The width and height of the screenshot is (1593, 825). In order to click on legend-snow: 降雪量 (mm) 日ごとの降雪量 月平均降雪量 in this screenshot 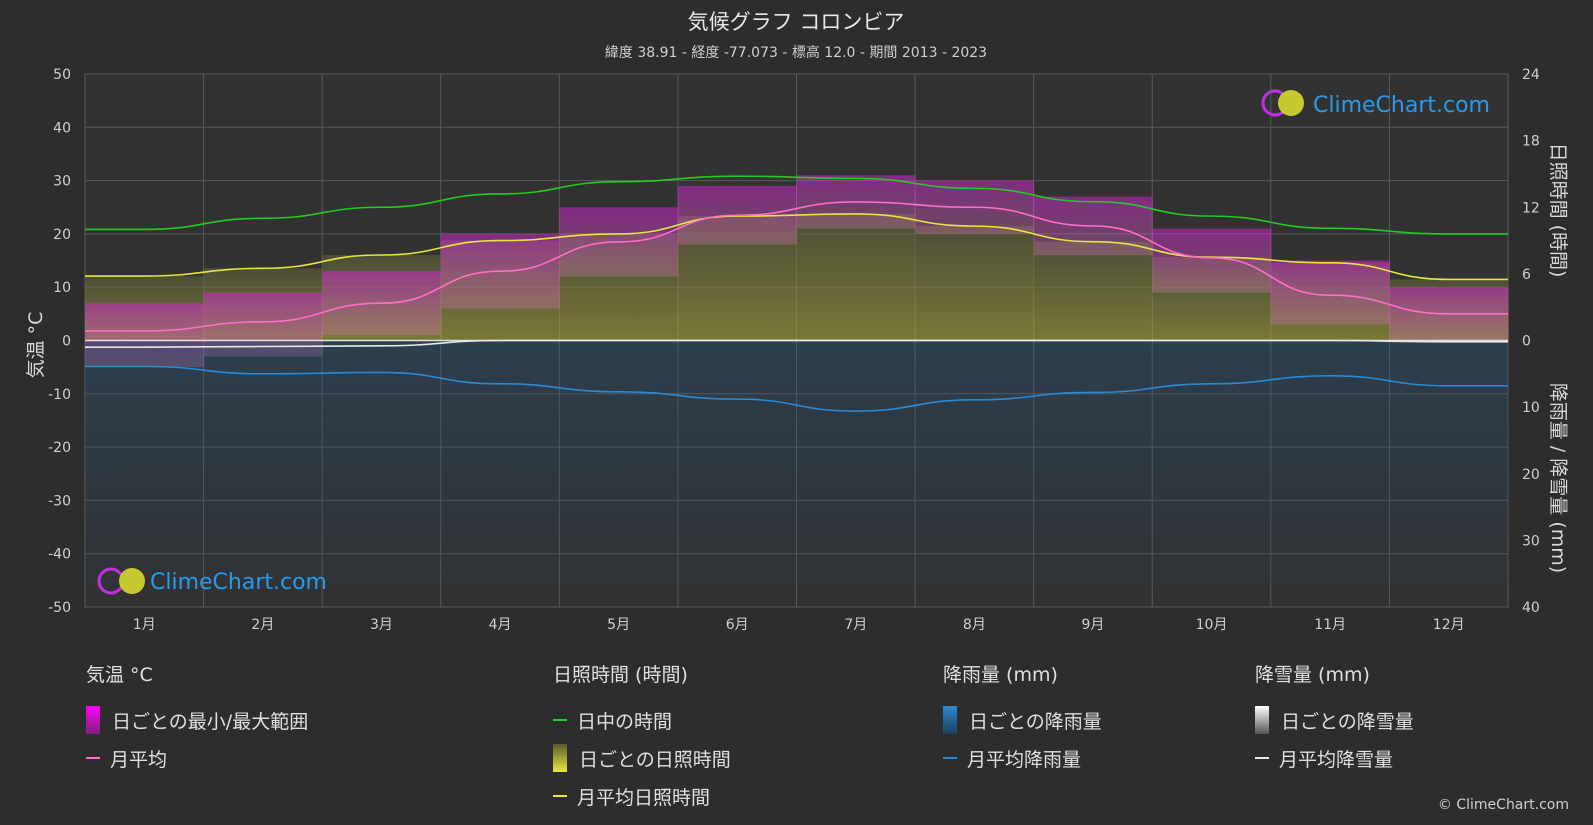, I will do `click(1334, 718)`.